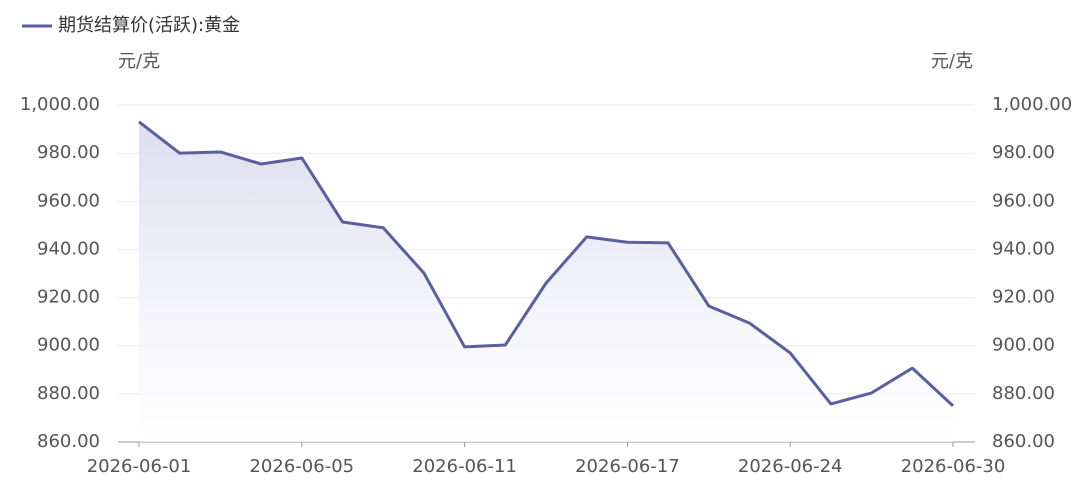  Describe the element at coordinates (139, 61) in the screenshot. I see `y-axis-unit: 元/克` at that location.